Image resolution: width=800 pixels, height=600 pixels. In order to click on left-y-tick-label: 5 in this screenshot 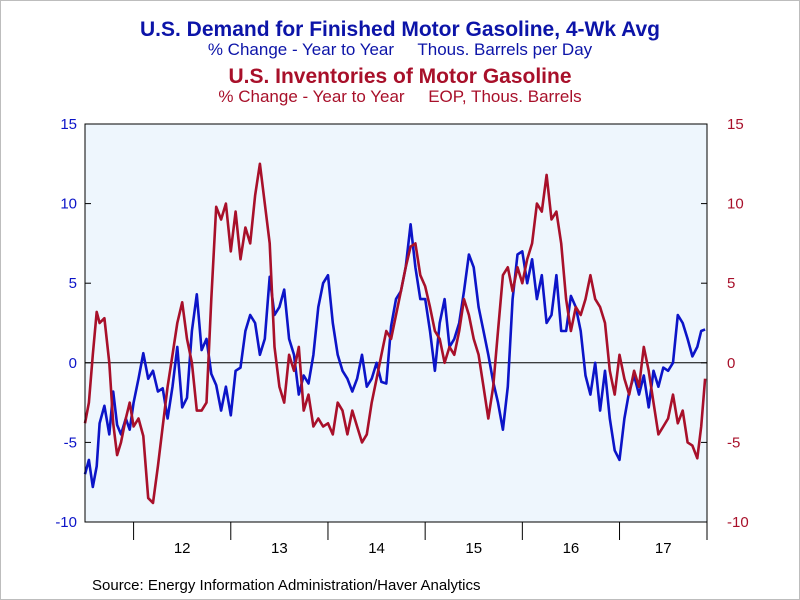, I will do `click(73, 283)`.